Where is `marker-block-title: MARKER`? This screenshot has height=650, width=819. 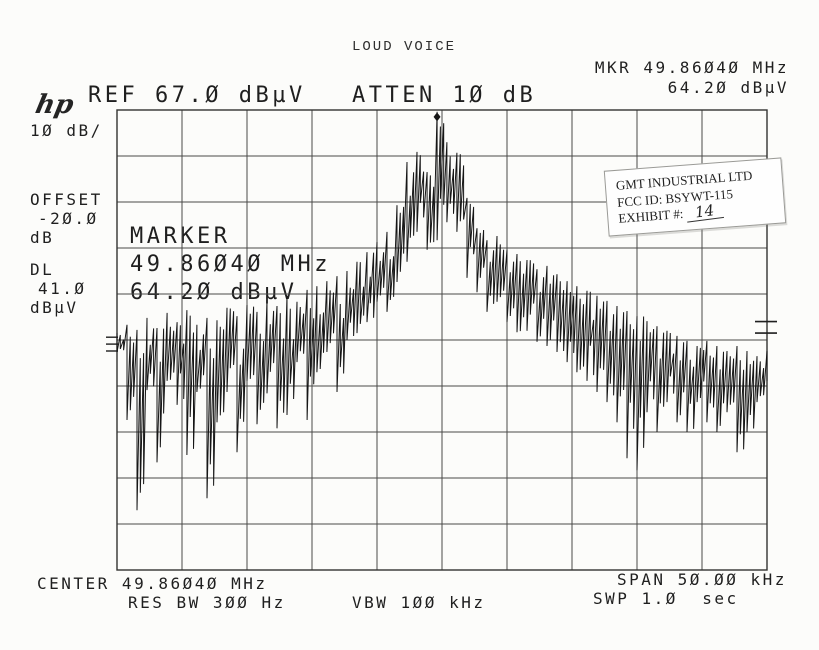
marker-block-title: MARKER is located at coordinates (180, 236).